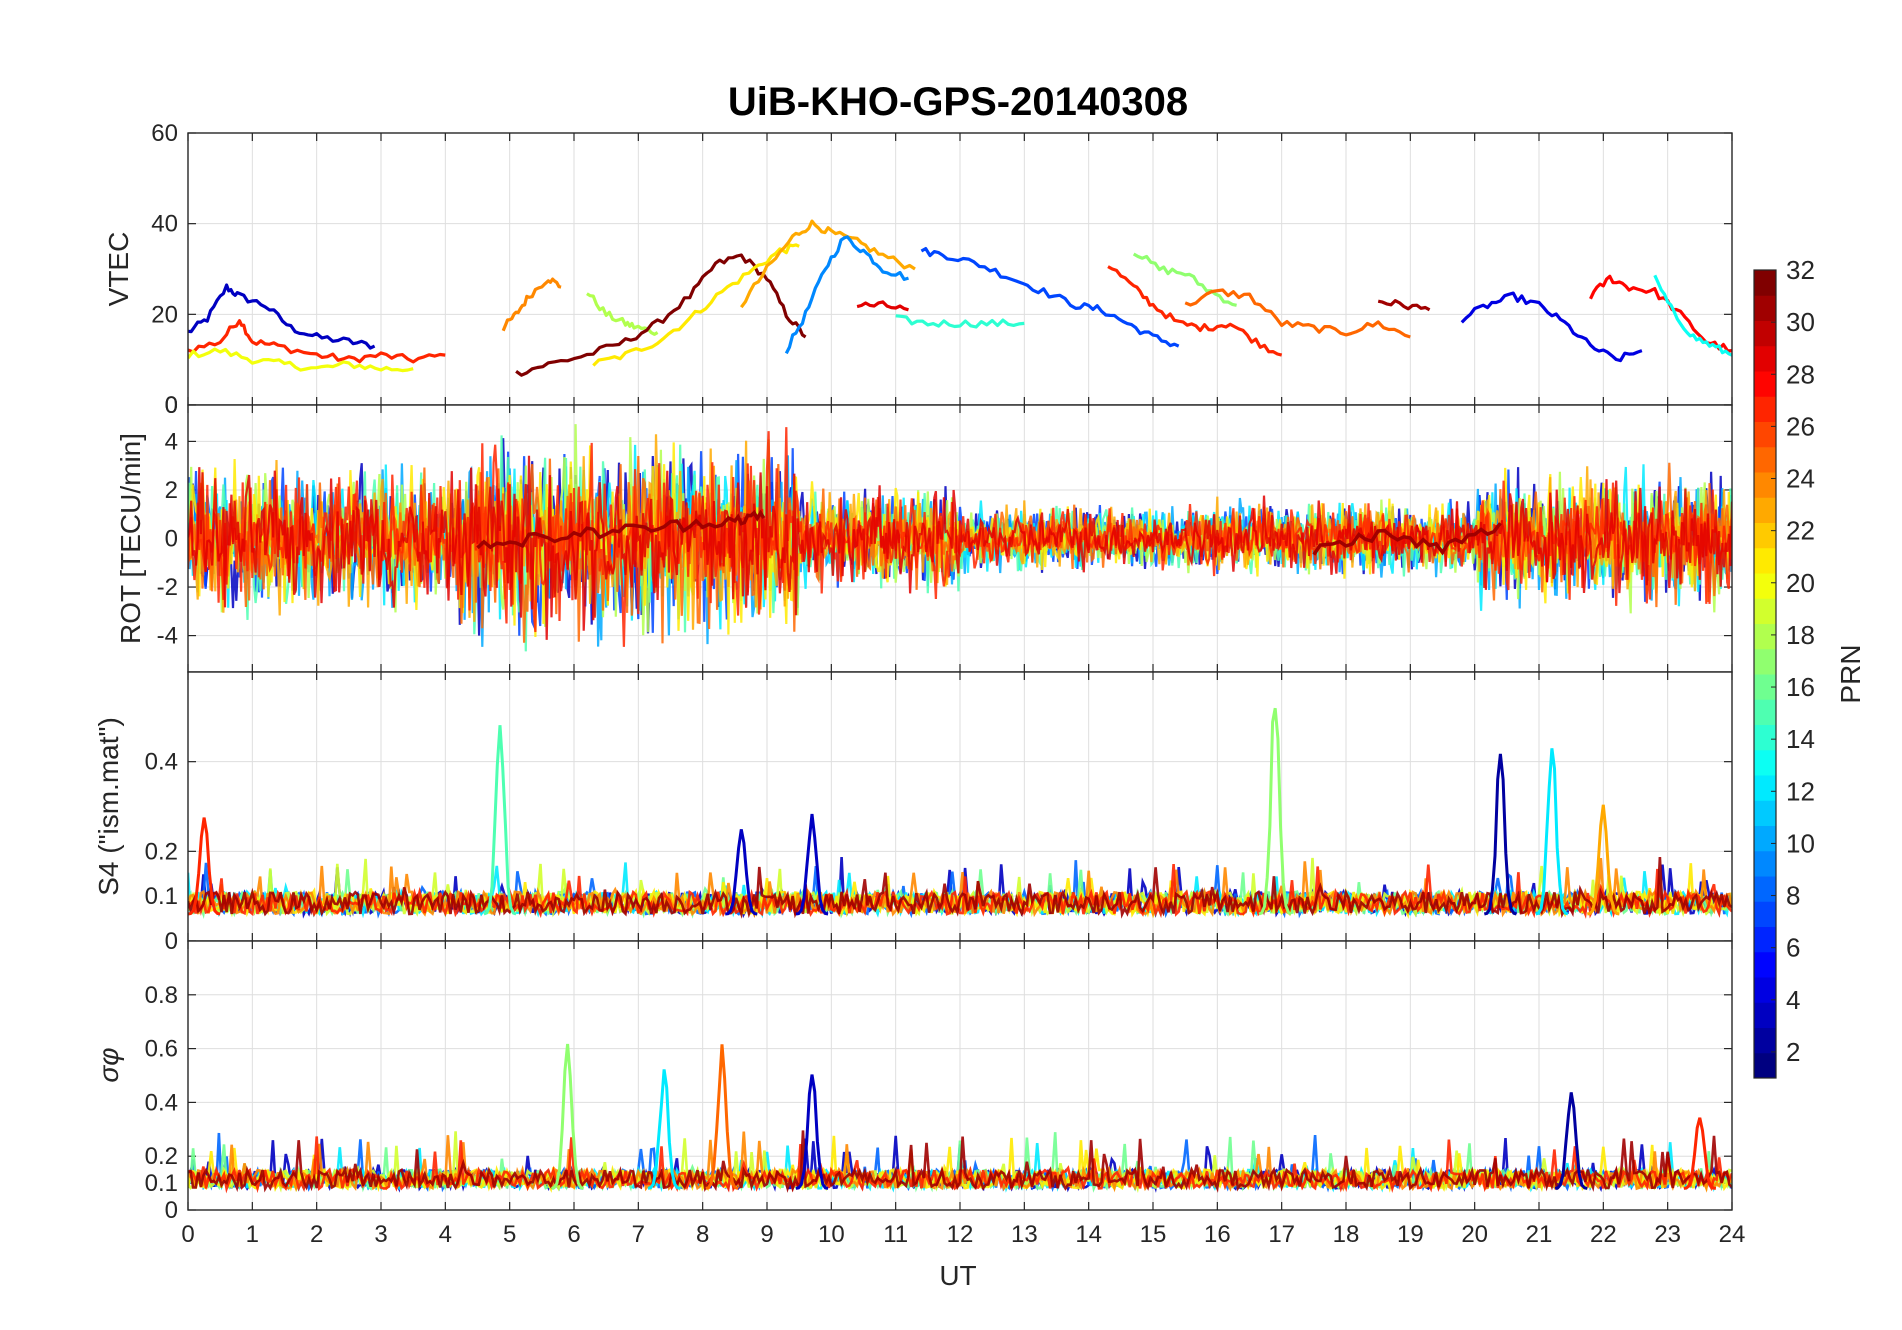  What do you see at coordinates (1088, 1234) in the screenshot?
I see `x-tick-label: 14` at bounding box center [1088, 1234].